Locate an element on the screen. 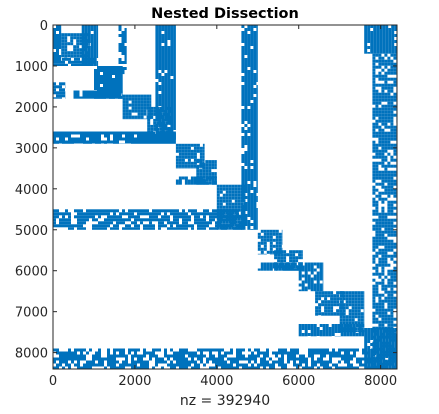  chart-title: Nested Dissection is located at coordinates (225, 14).